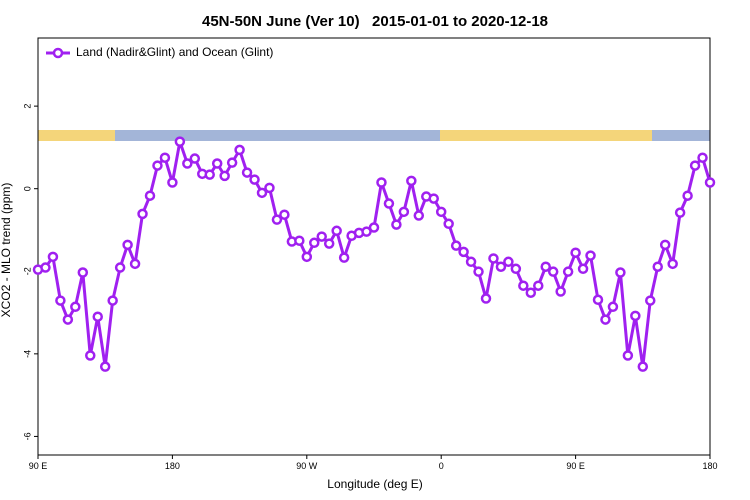 Image resolution: width=750 pixels, height=500 pixels. I want to click on y-tick-label: -4, so click(27, 354).